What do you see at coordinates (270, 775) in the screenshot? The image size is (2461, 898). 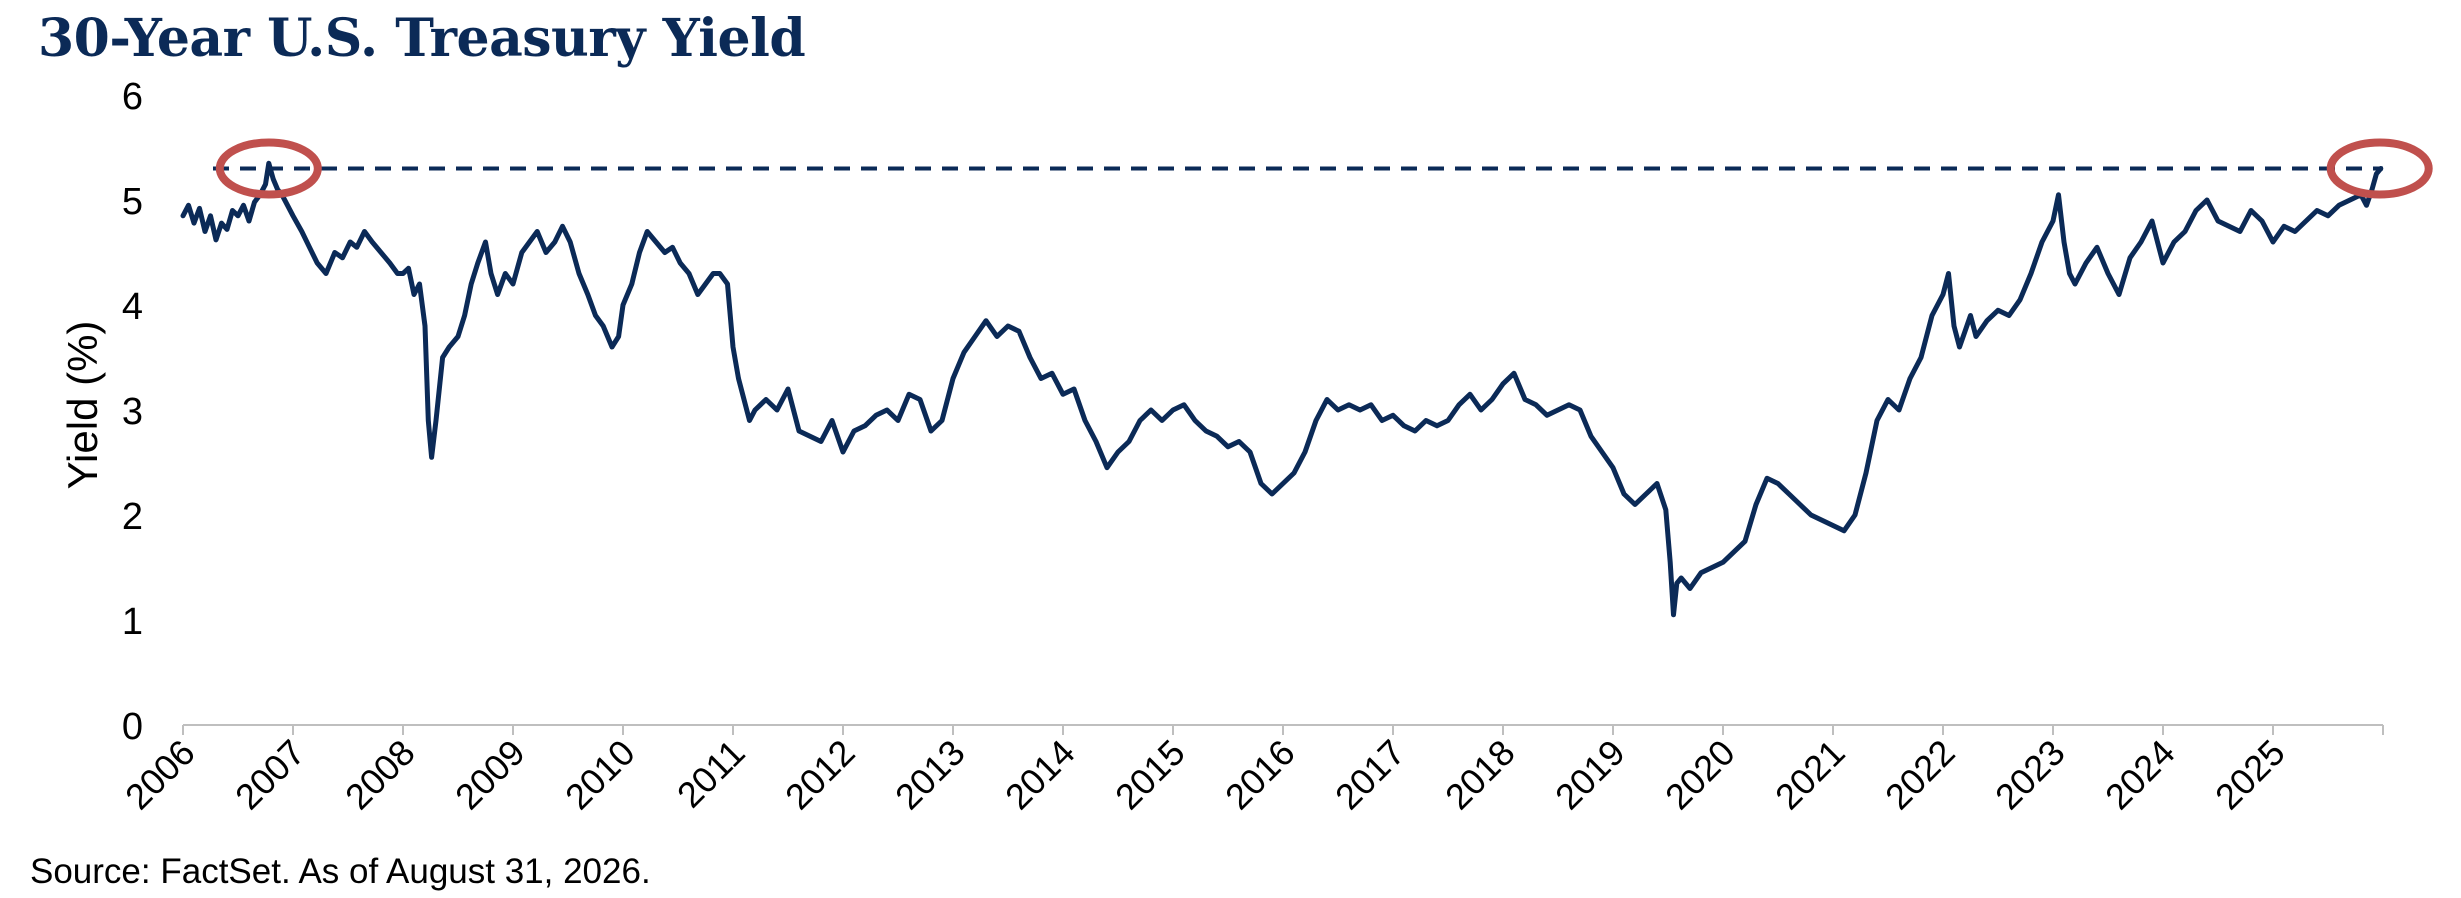 I see `x-tick-label: 2007` at bounding box center [270, 775].